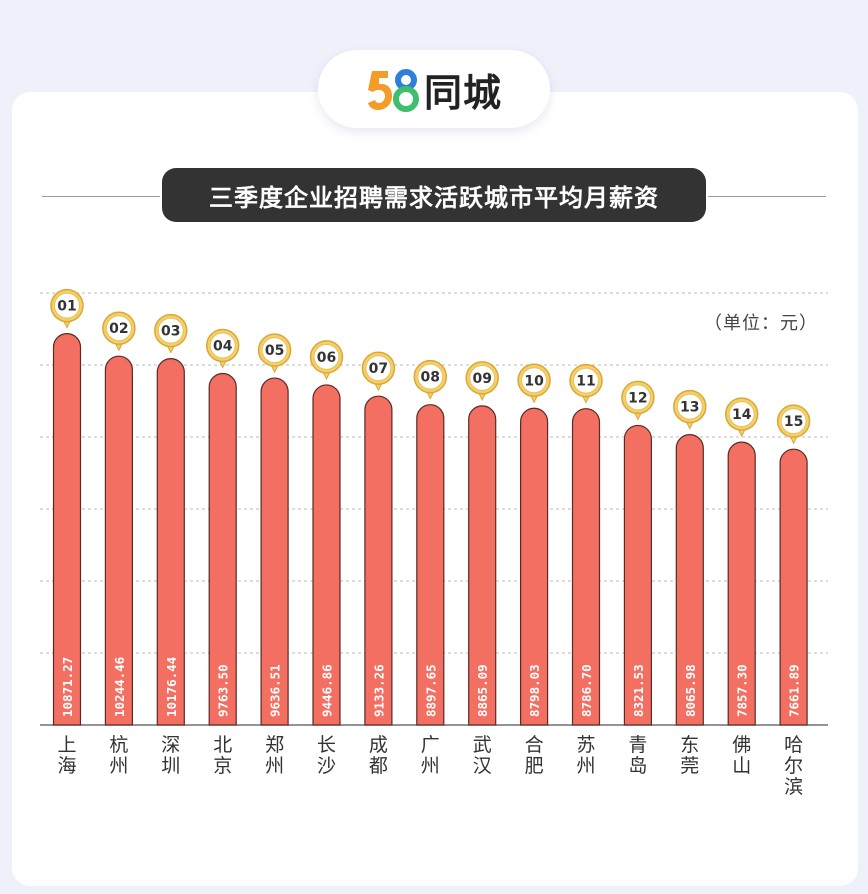 Image resolution: width=868 pixels, height=894 pixels. What do you see at coordinates (67, 687) in the screenshot?
I see `data-label: 10871.27` at bounding box center [67, 687].